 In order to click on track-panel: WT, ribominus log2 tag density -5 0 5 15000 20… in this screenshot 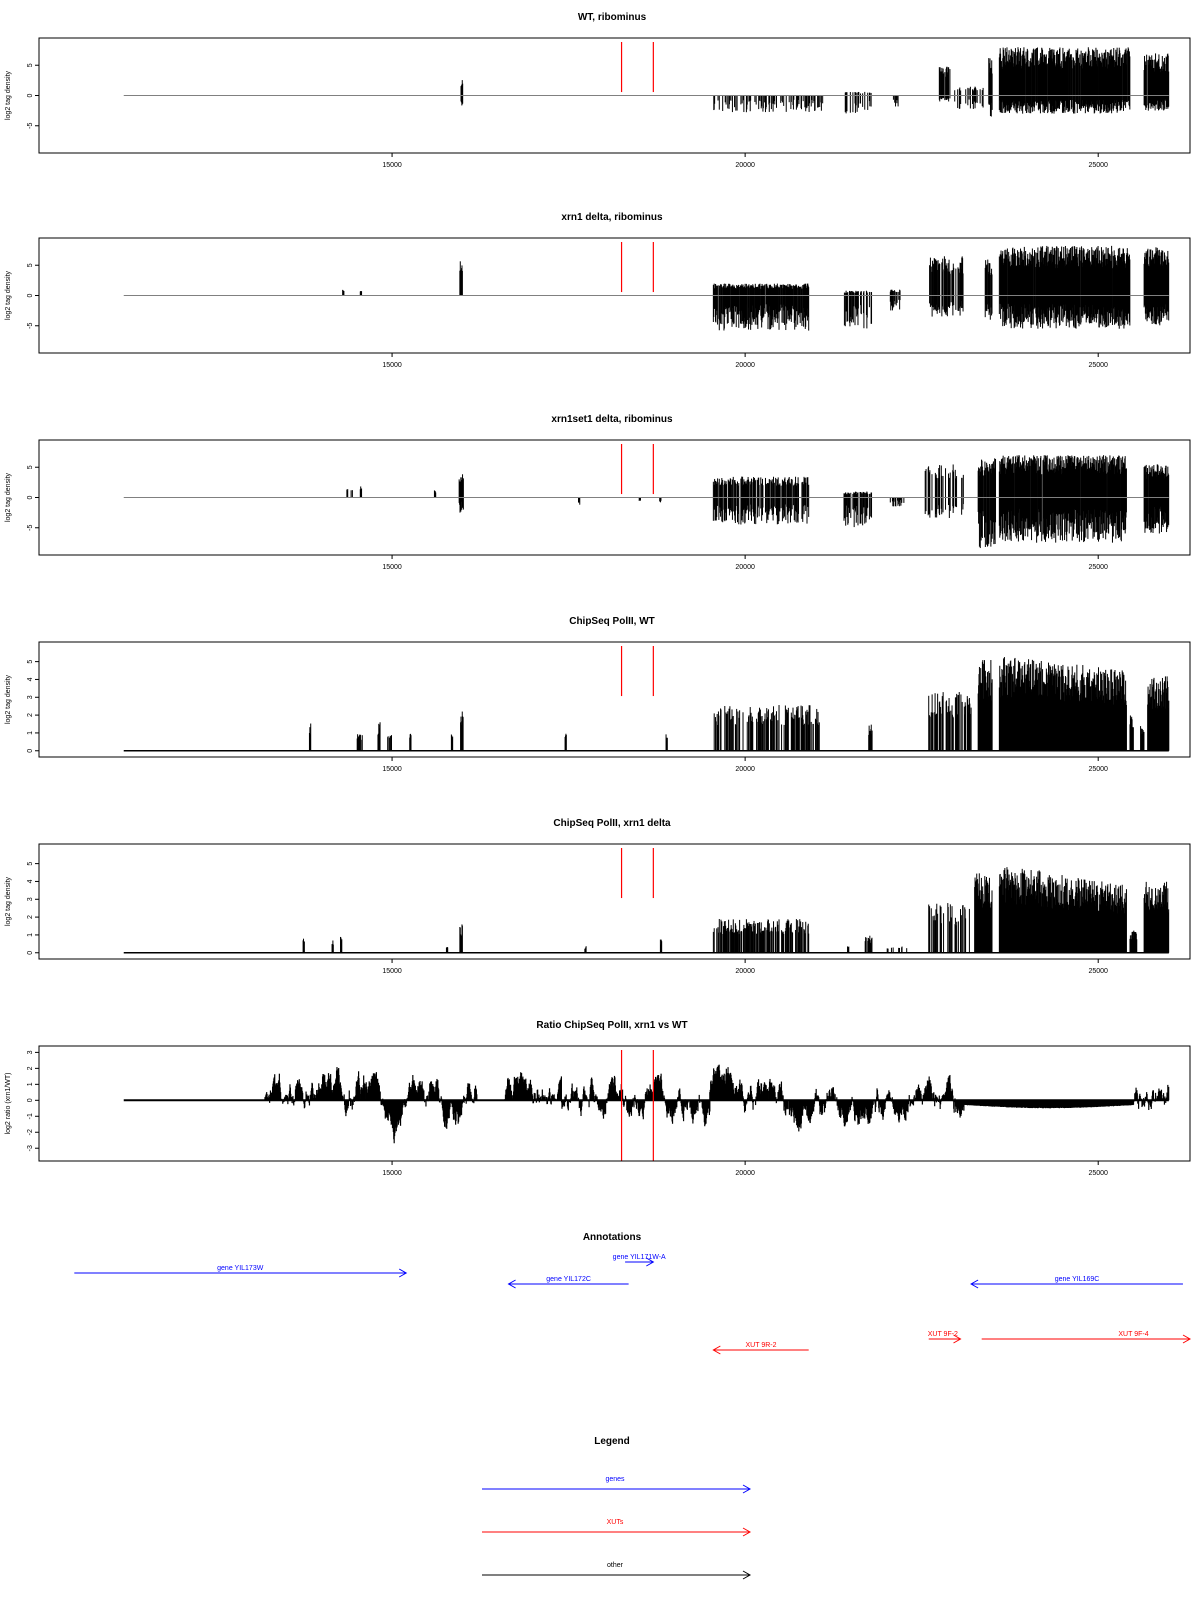, I will do `click(598, 90)`.